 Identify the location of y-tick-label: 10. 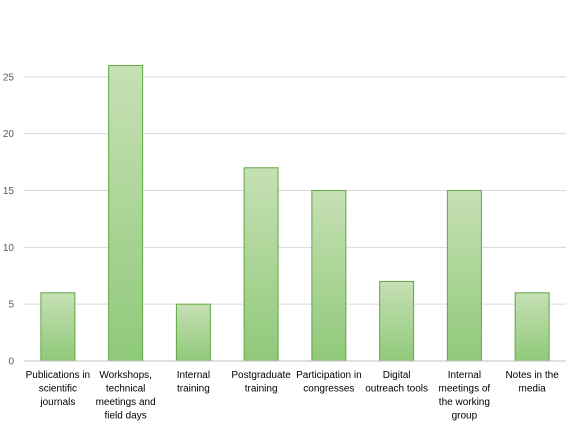
(9, 248).